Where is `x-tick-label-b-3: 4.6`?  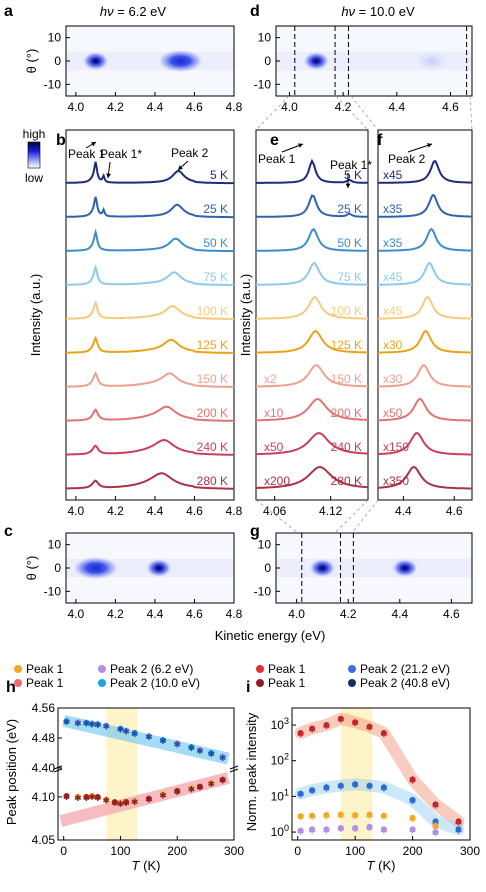 x-tick-label-b-3: 4.6 is located at coordinates (194, 511).